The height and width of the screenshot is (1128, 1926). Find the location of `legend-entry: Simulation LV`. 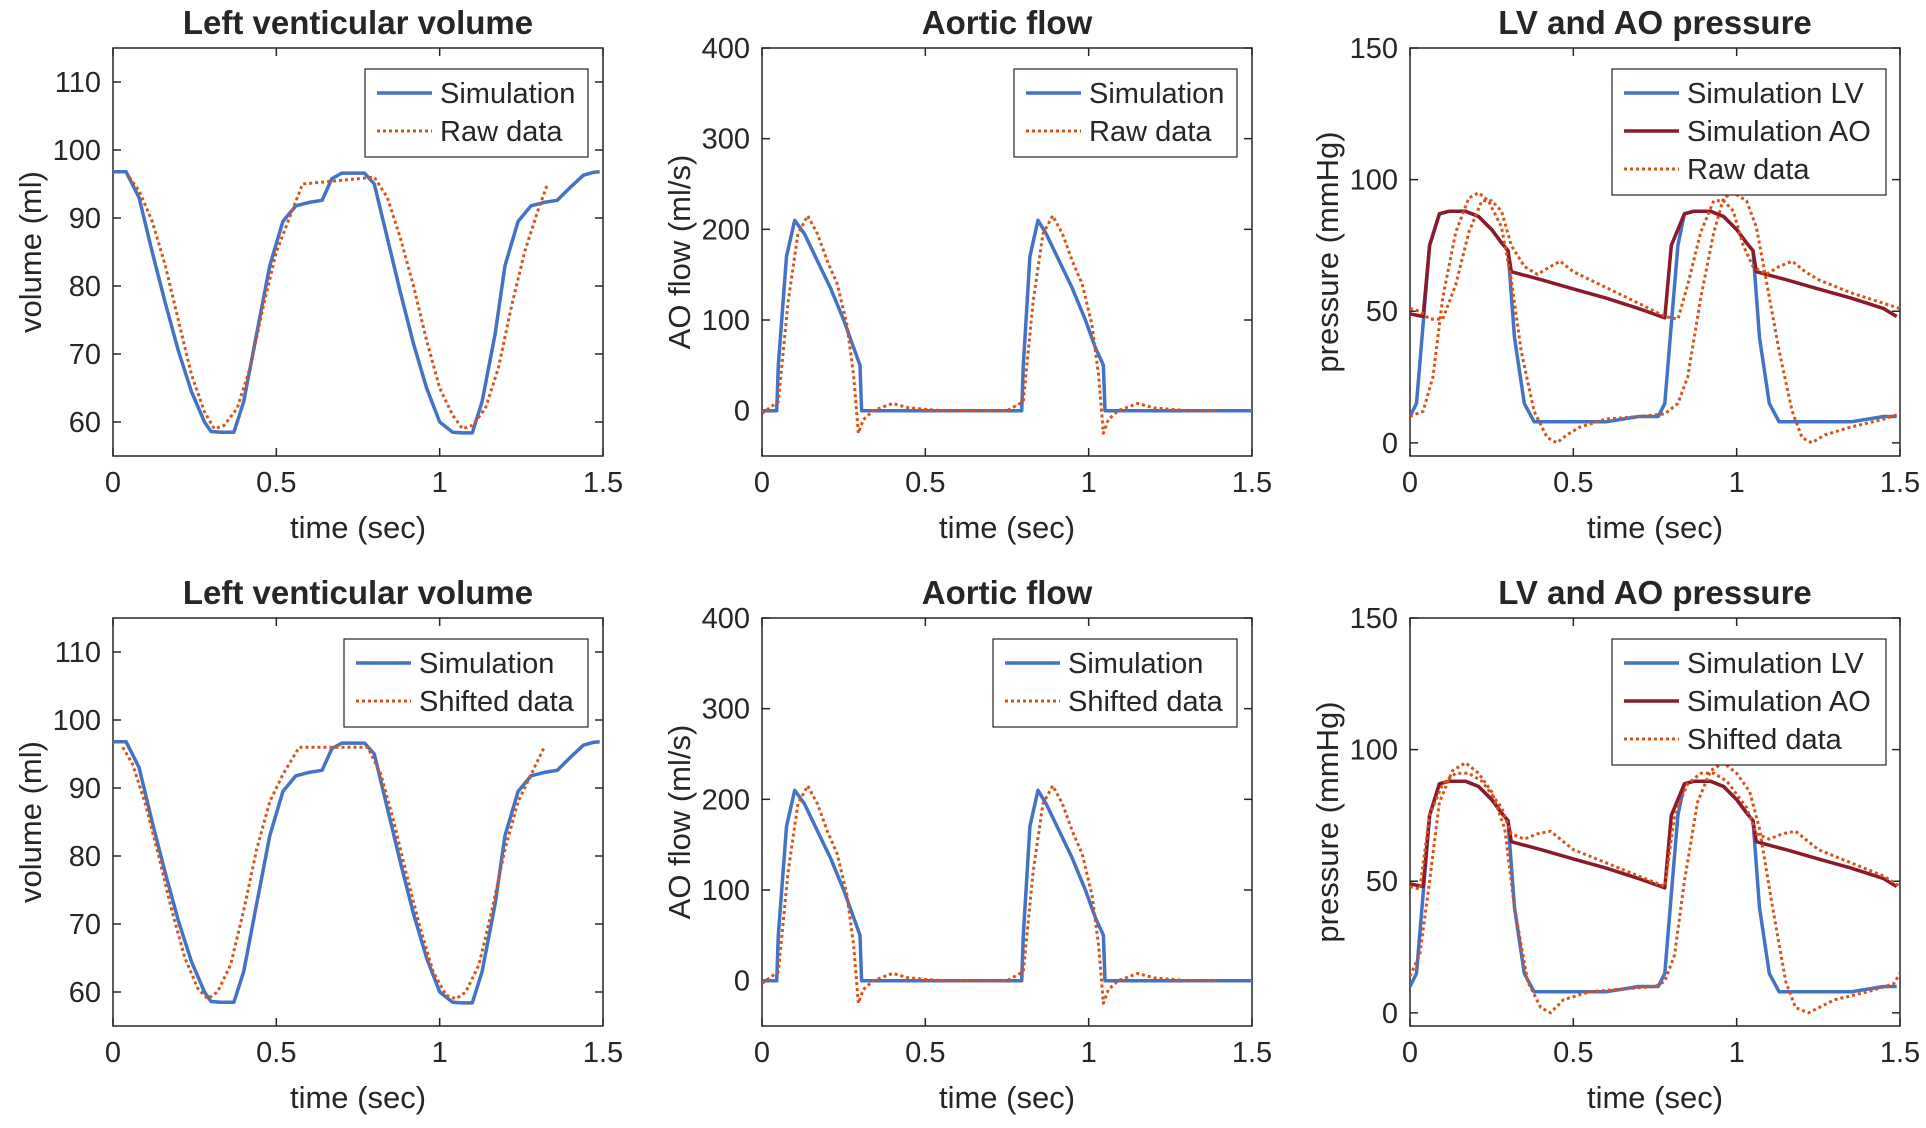

legend-entry: Simulation LV is located at coordinates (1775, 664).